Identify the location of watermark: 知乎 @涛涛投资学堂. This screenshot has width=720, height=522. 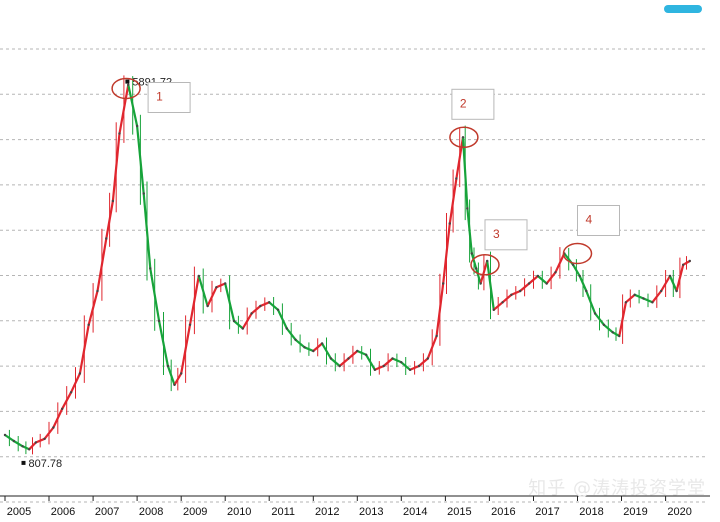
(617, 488).